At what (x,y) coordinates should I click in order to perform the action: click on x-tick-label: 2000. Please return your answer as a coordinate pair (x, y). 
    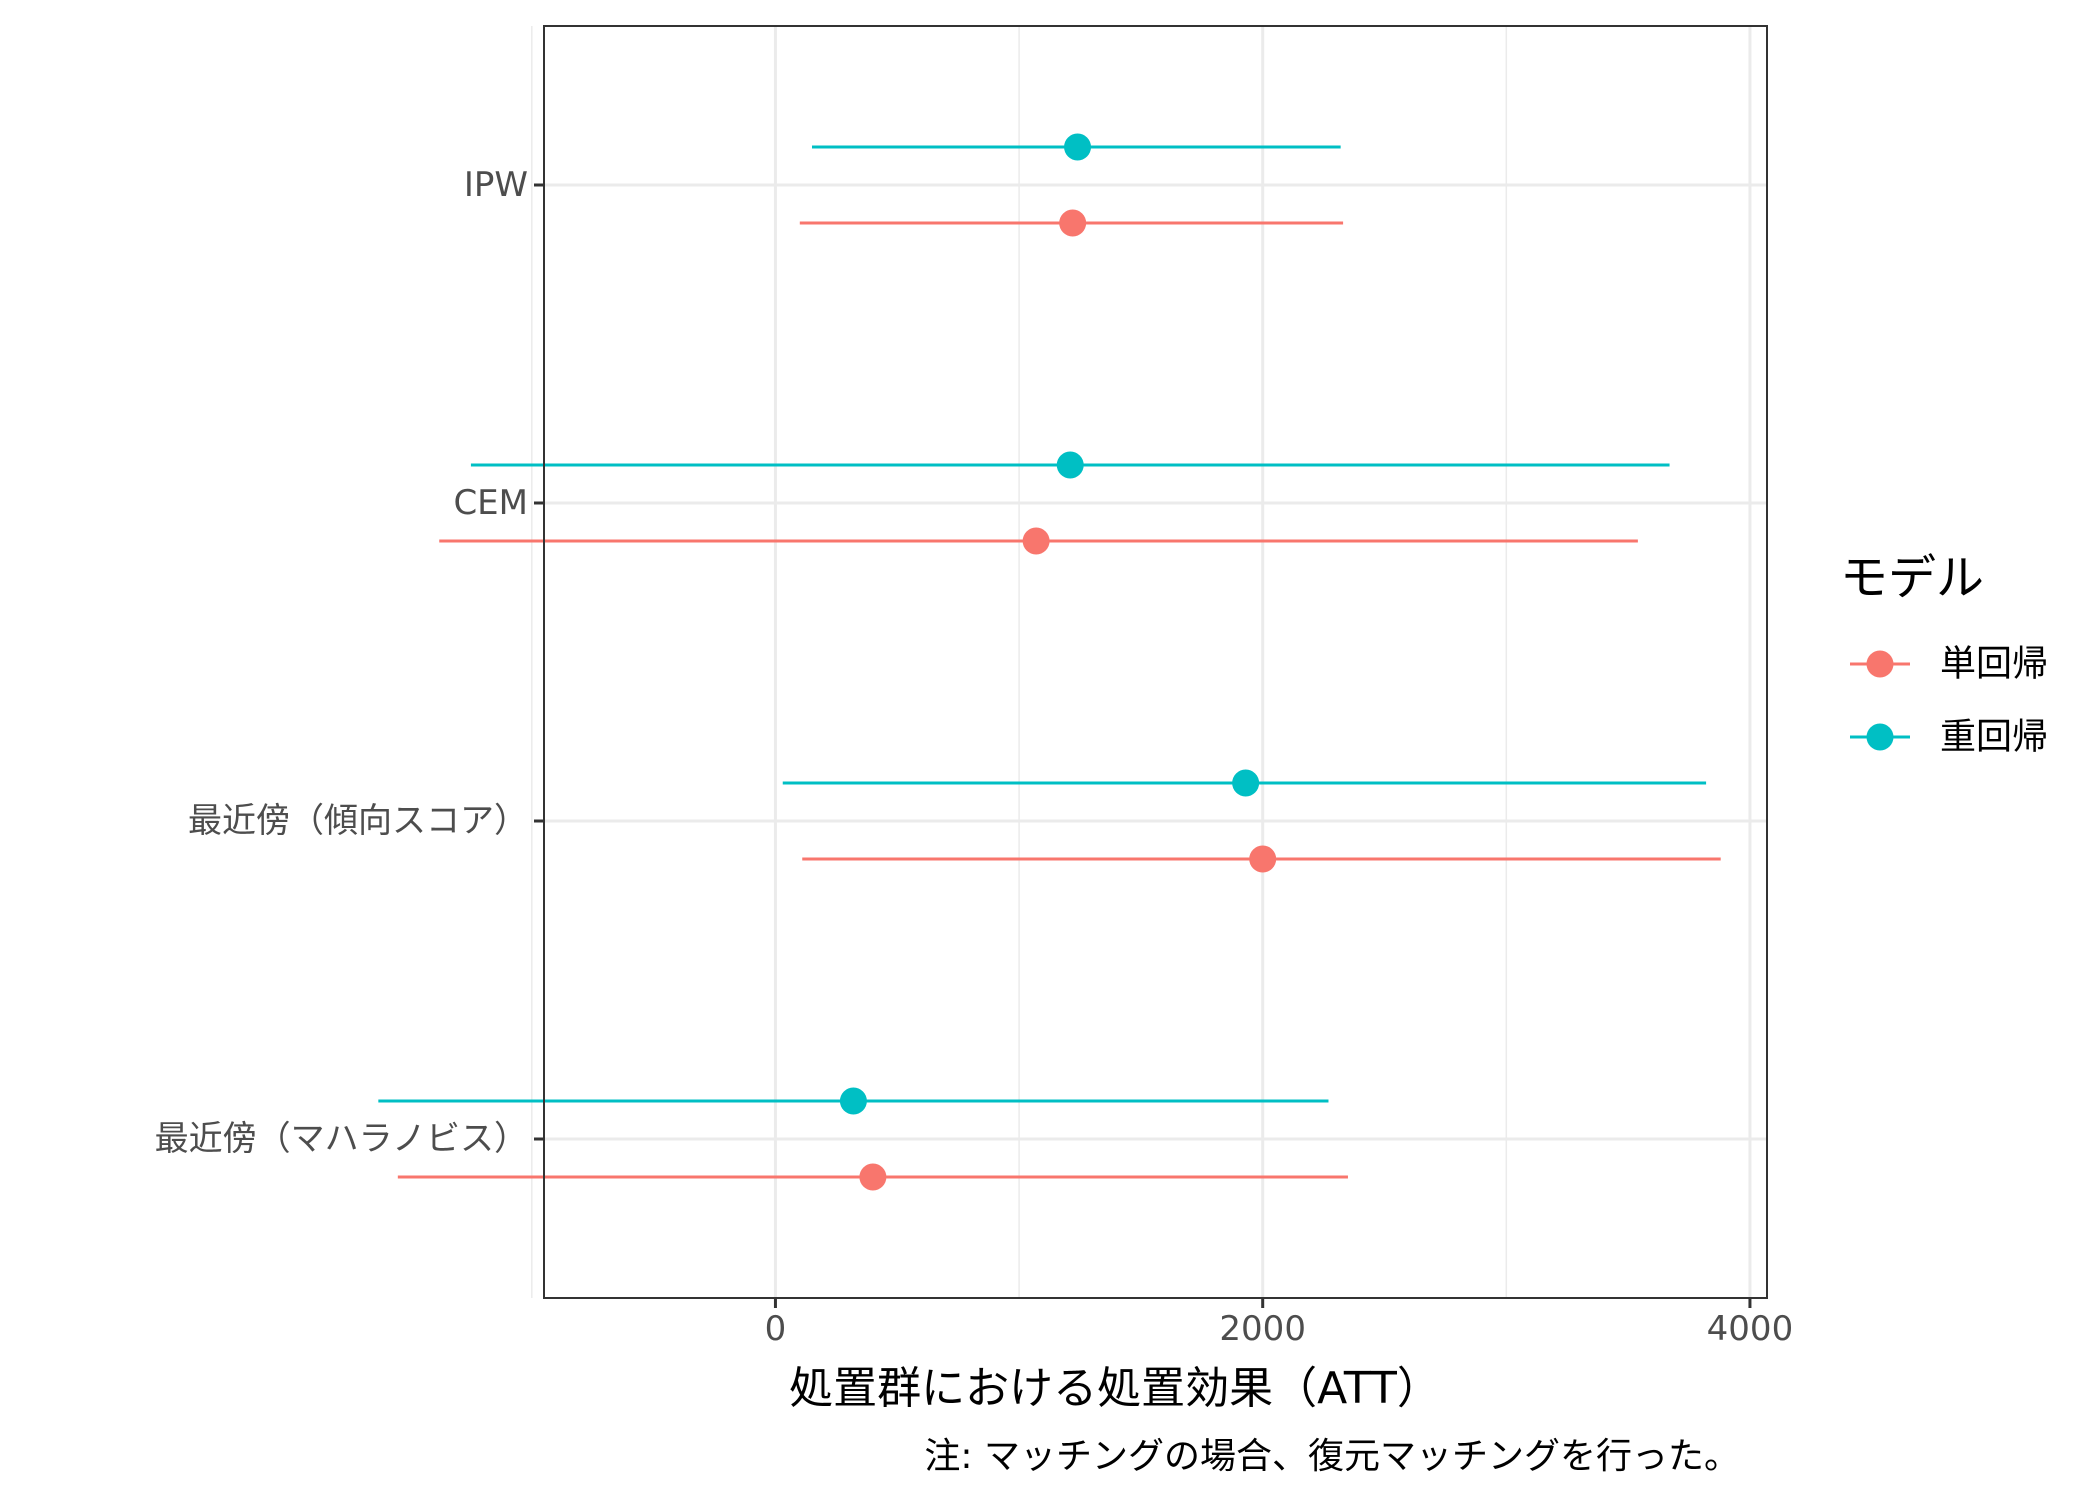
    Looking at the image, I should click on (1262, 1329).